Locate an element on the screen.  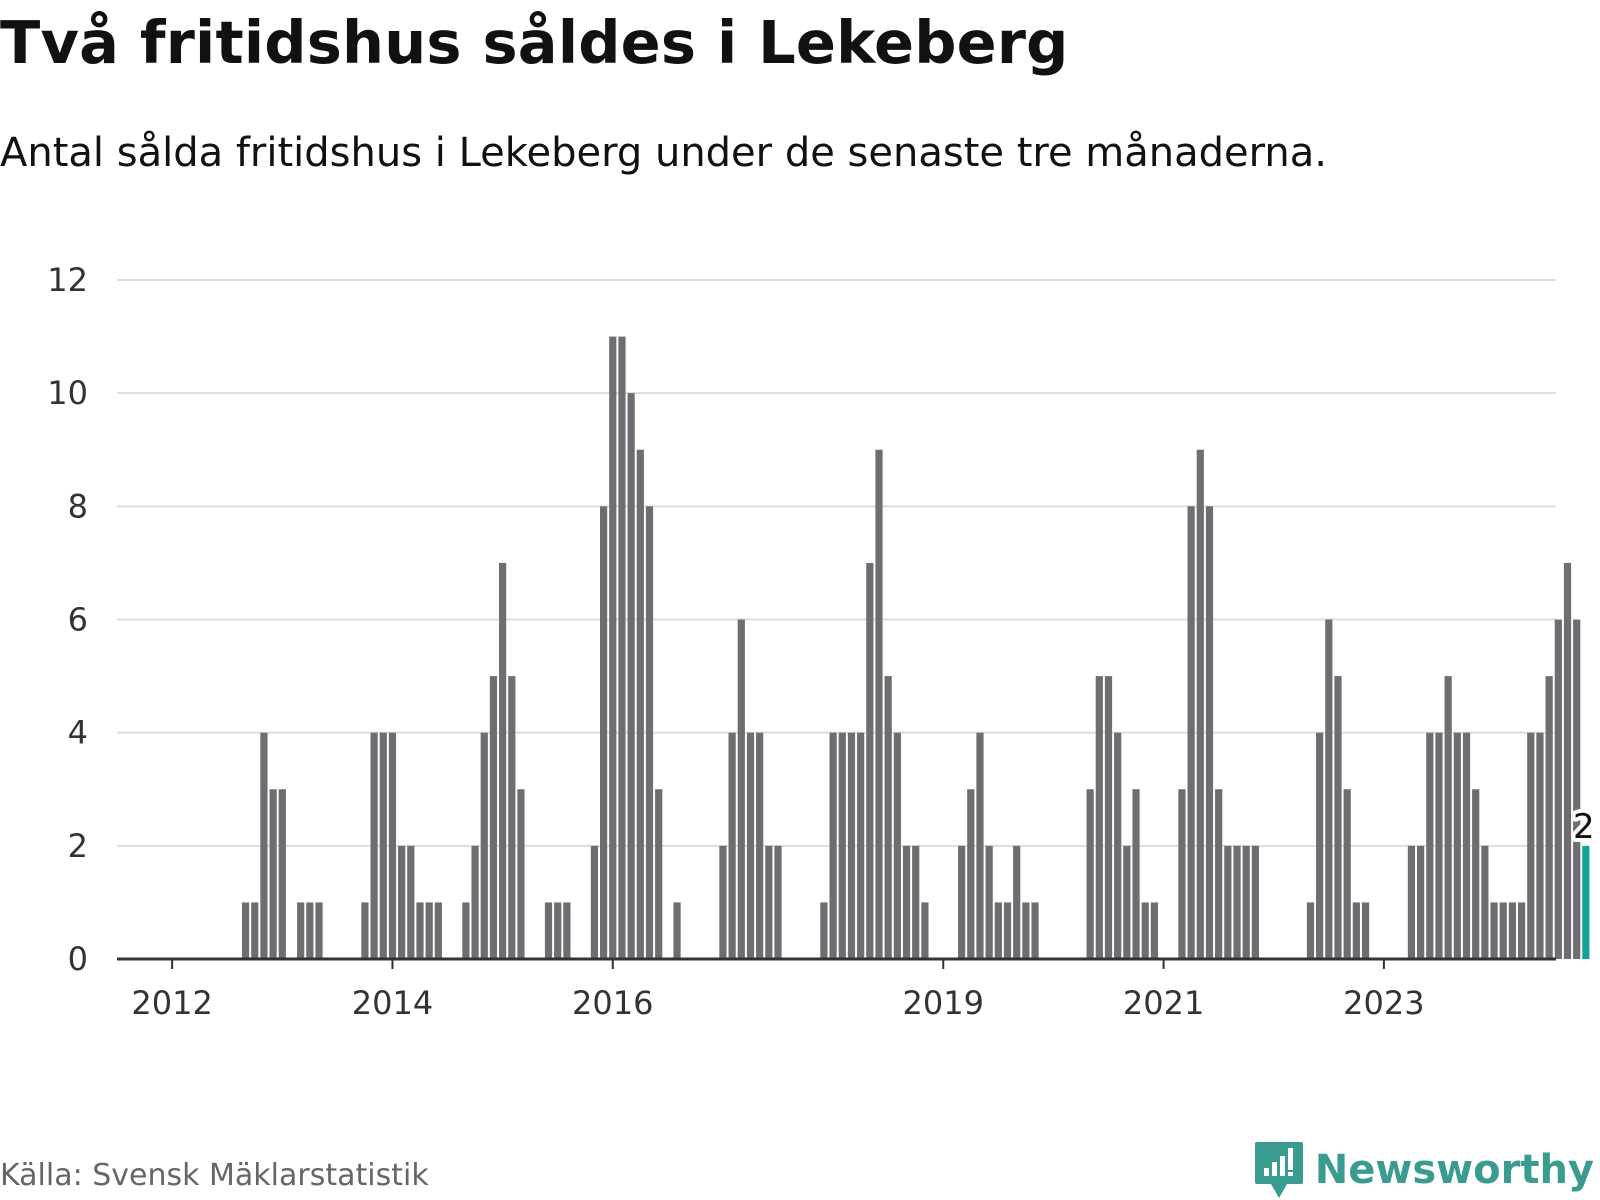
chart-title: Två fritidshus såldes i Lekeberg is located at coordinates (534, 42).